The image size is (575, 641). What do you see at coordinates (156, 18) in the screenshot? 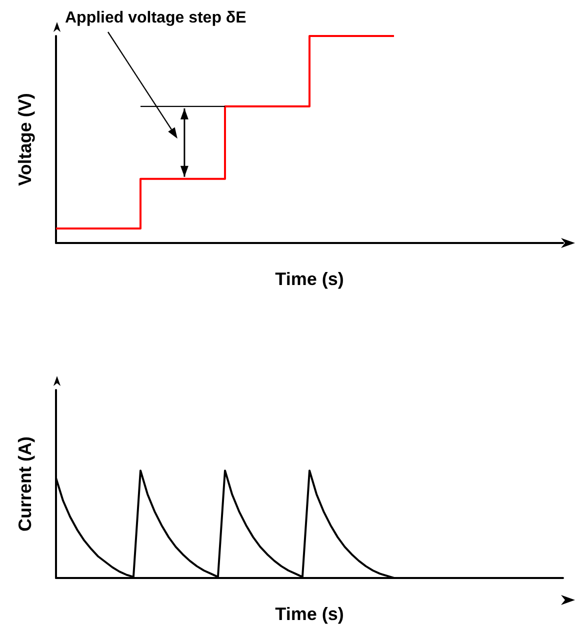
I see `text: Applied voltage step δE` at bounding box center [156, 18].